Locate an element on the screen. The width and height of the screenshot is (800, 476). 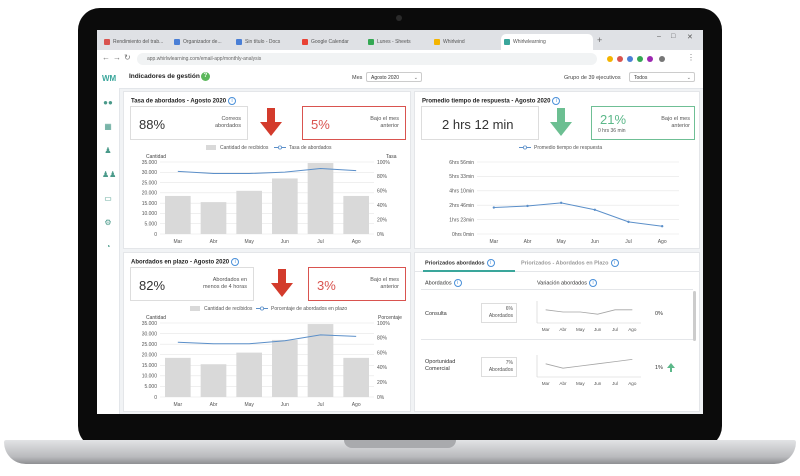
close-icon: ✕ is located at coordinates (690, 37).